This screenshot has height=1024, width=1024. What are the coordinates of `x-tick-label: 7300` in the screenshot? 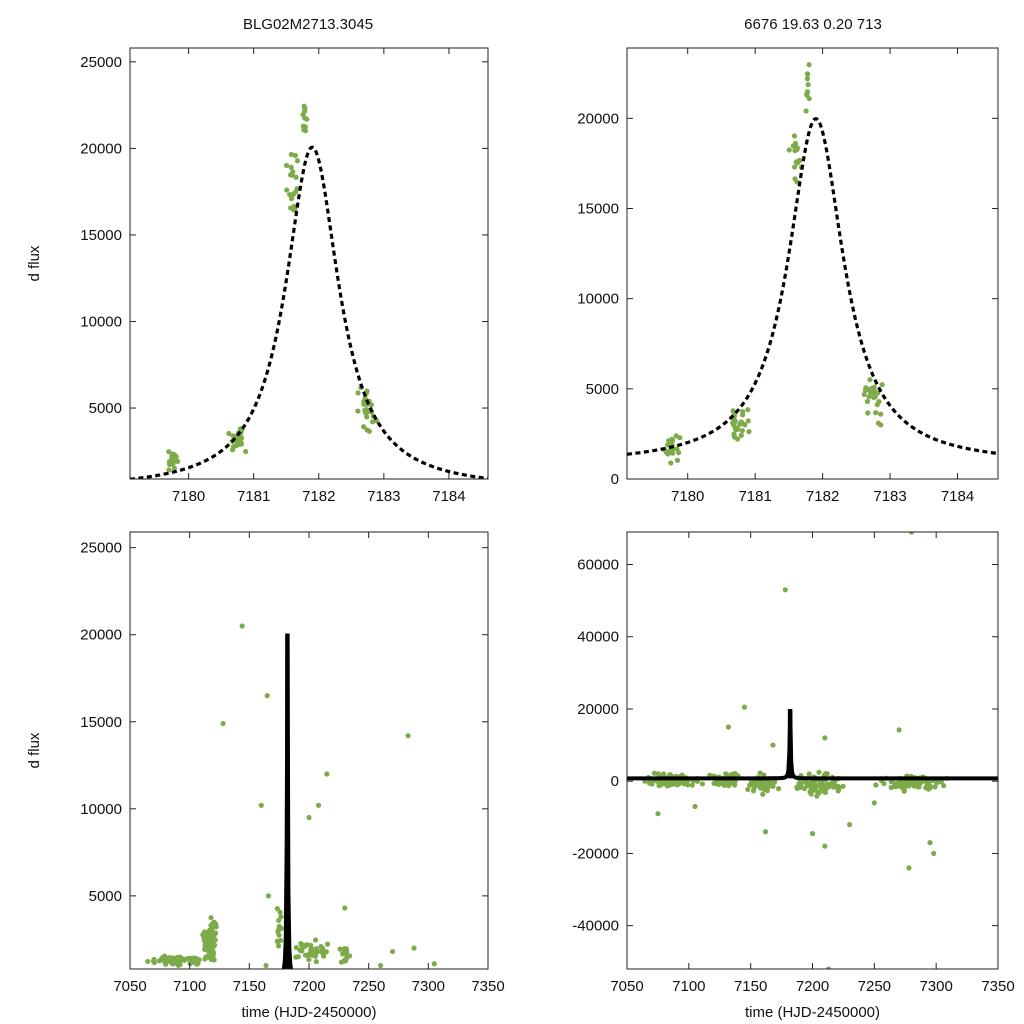 It's located at (428, 986).